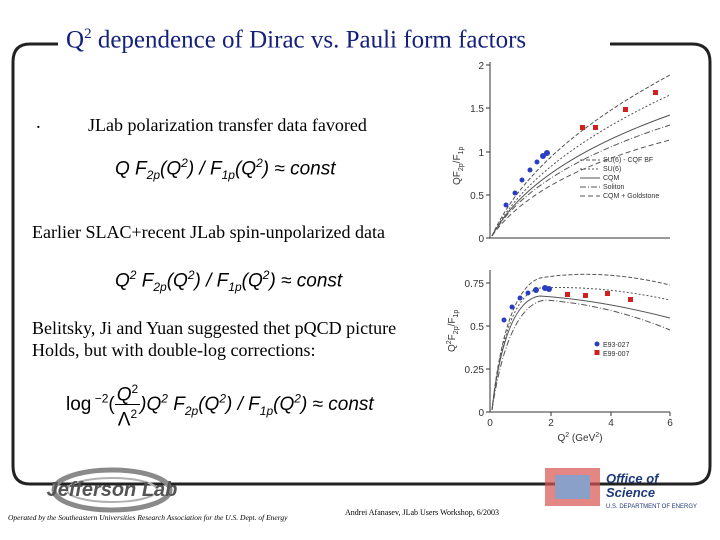  What do you see at coordinates (614, 187) in the screenshot?
I see `legend-entry: Soliton` at bounding box center [614, 187].